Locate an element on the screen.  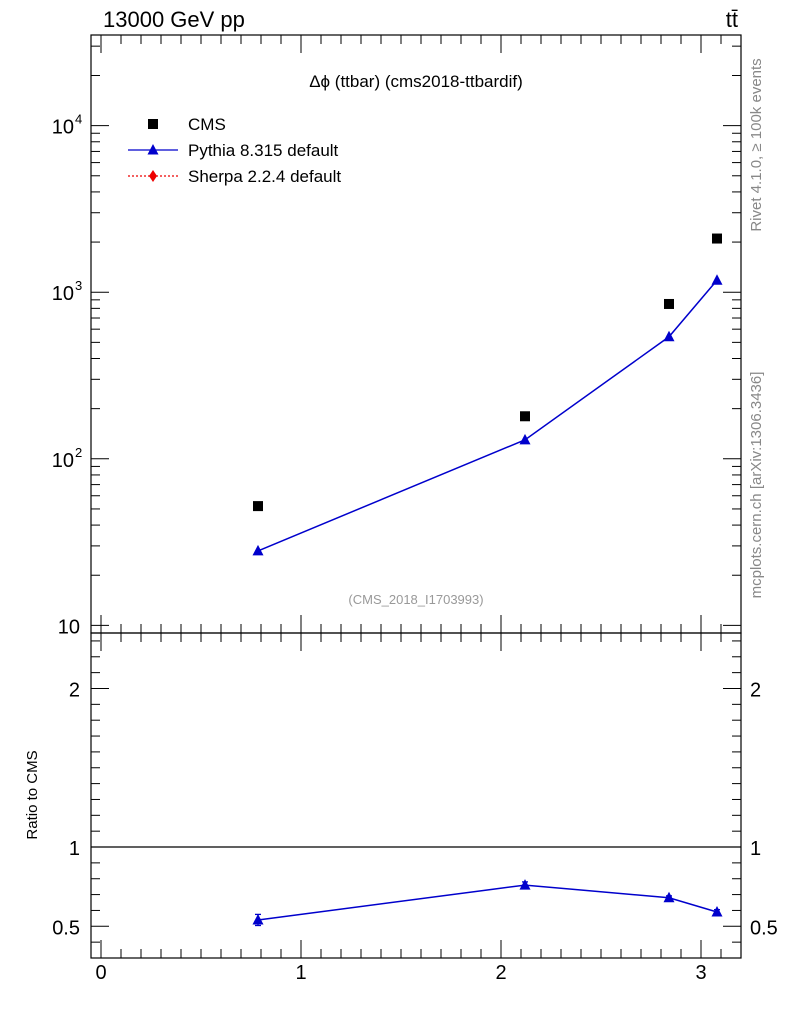
legend-label: Sherpa 2.2.4 default is located at coordinates (264, 176).